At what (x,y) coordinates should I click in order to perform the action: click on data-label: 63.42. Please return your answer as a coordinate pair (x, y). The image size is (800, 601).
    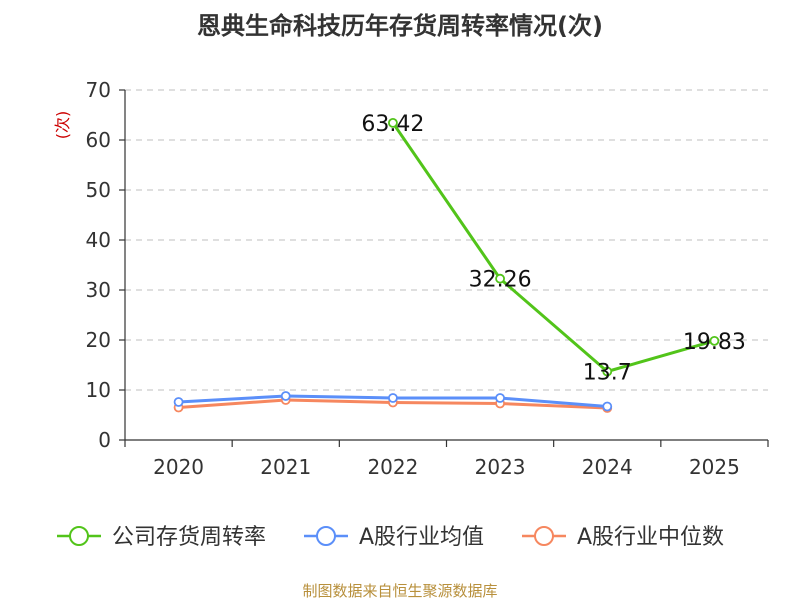
    Looking at the image, I should click on (392, 124).